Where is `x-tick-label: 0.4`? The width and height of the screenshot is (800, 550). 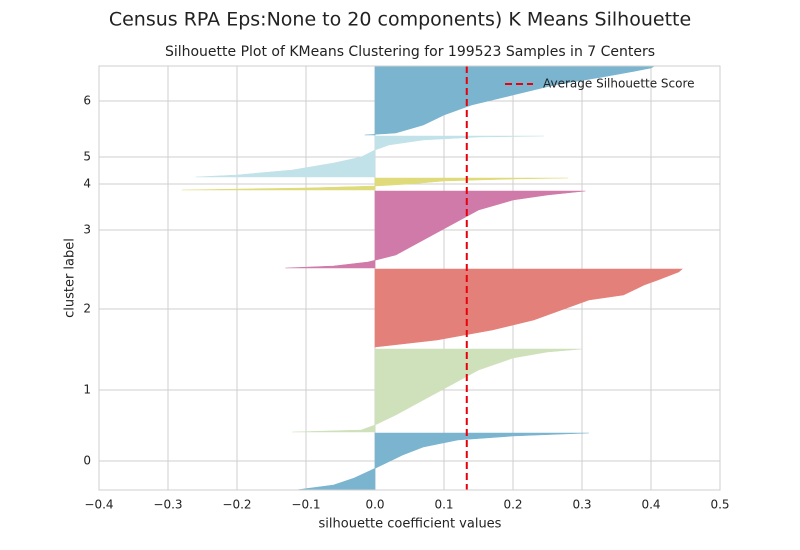
x-tick-label: 0.4 is located at coordinates (650, 505).